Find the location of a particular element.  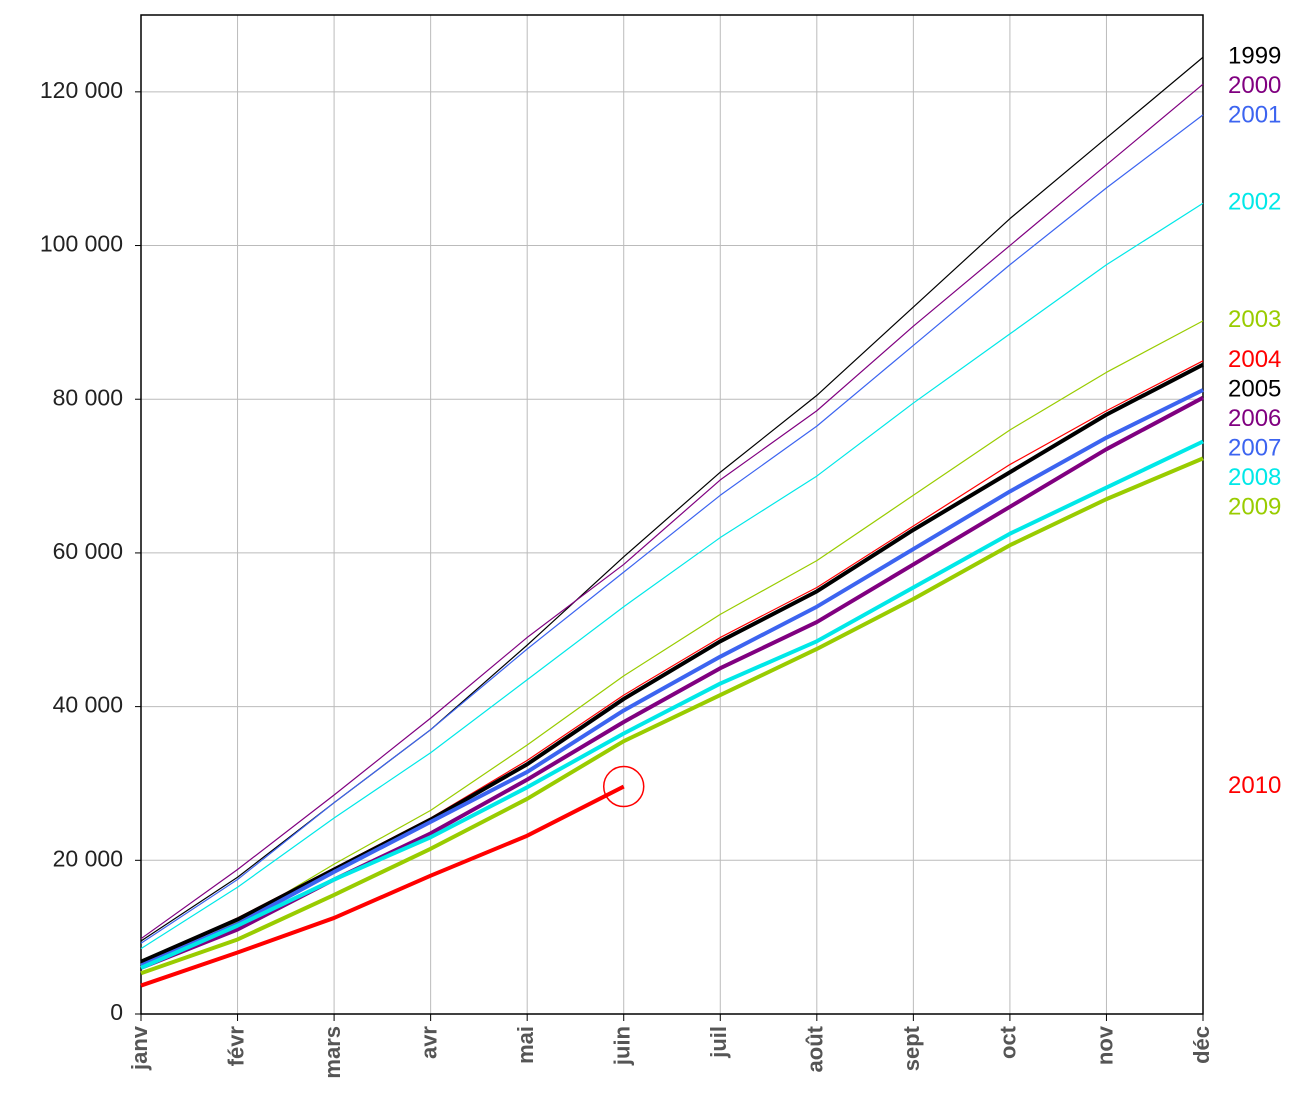

x-tick-label: mai is located at coordinates (525, 1045).